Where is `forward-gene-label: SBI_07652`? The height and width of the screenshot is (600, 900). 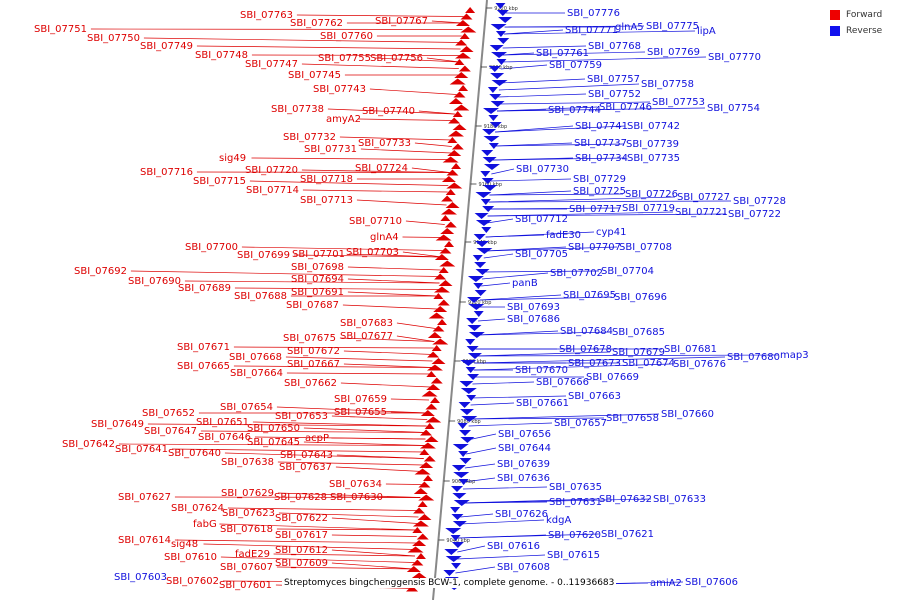 forward-gene-label: SBI_07652 is located at coordinates (168, 413).